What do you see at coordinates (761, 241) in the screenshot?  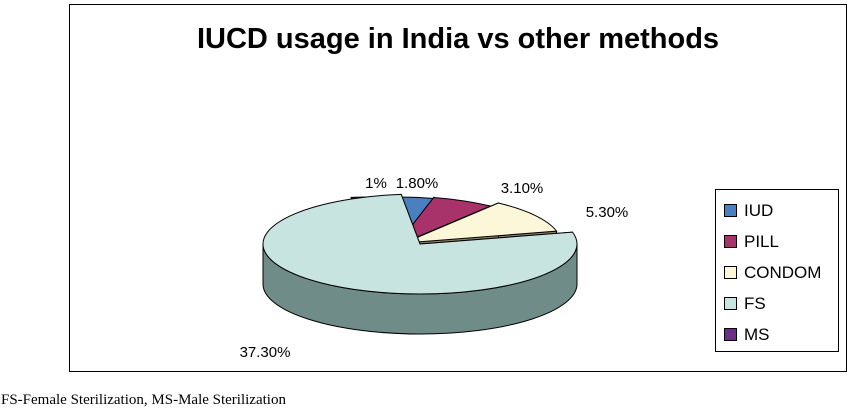 I see `legend-label-pill: PILL` at bounding box center [761, 241].